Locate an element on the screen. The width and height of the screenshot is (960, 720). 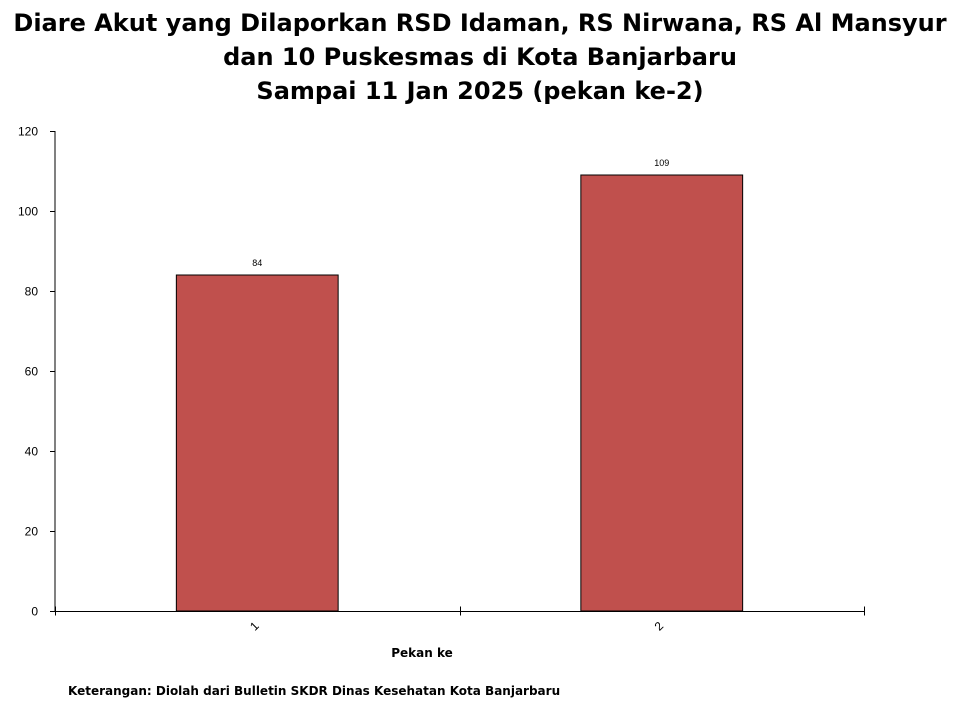
y-tick-label: 60 is located at coordinates (32, 372).